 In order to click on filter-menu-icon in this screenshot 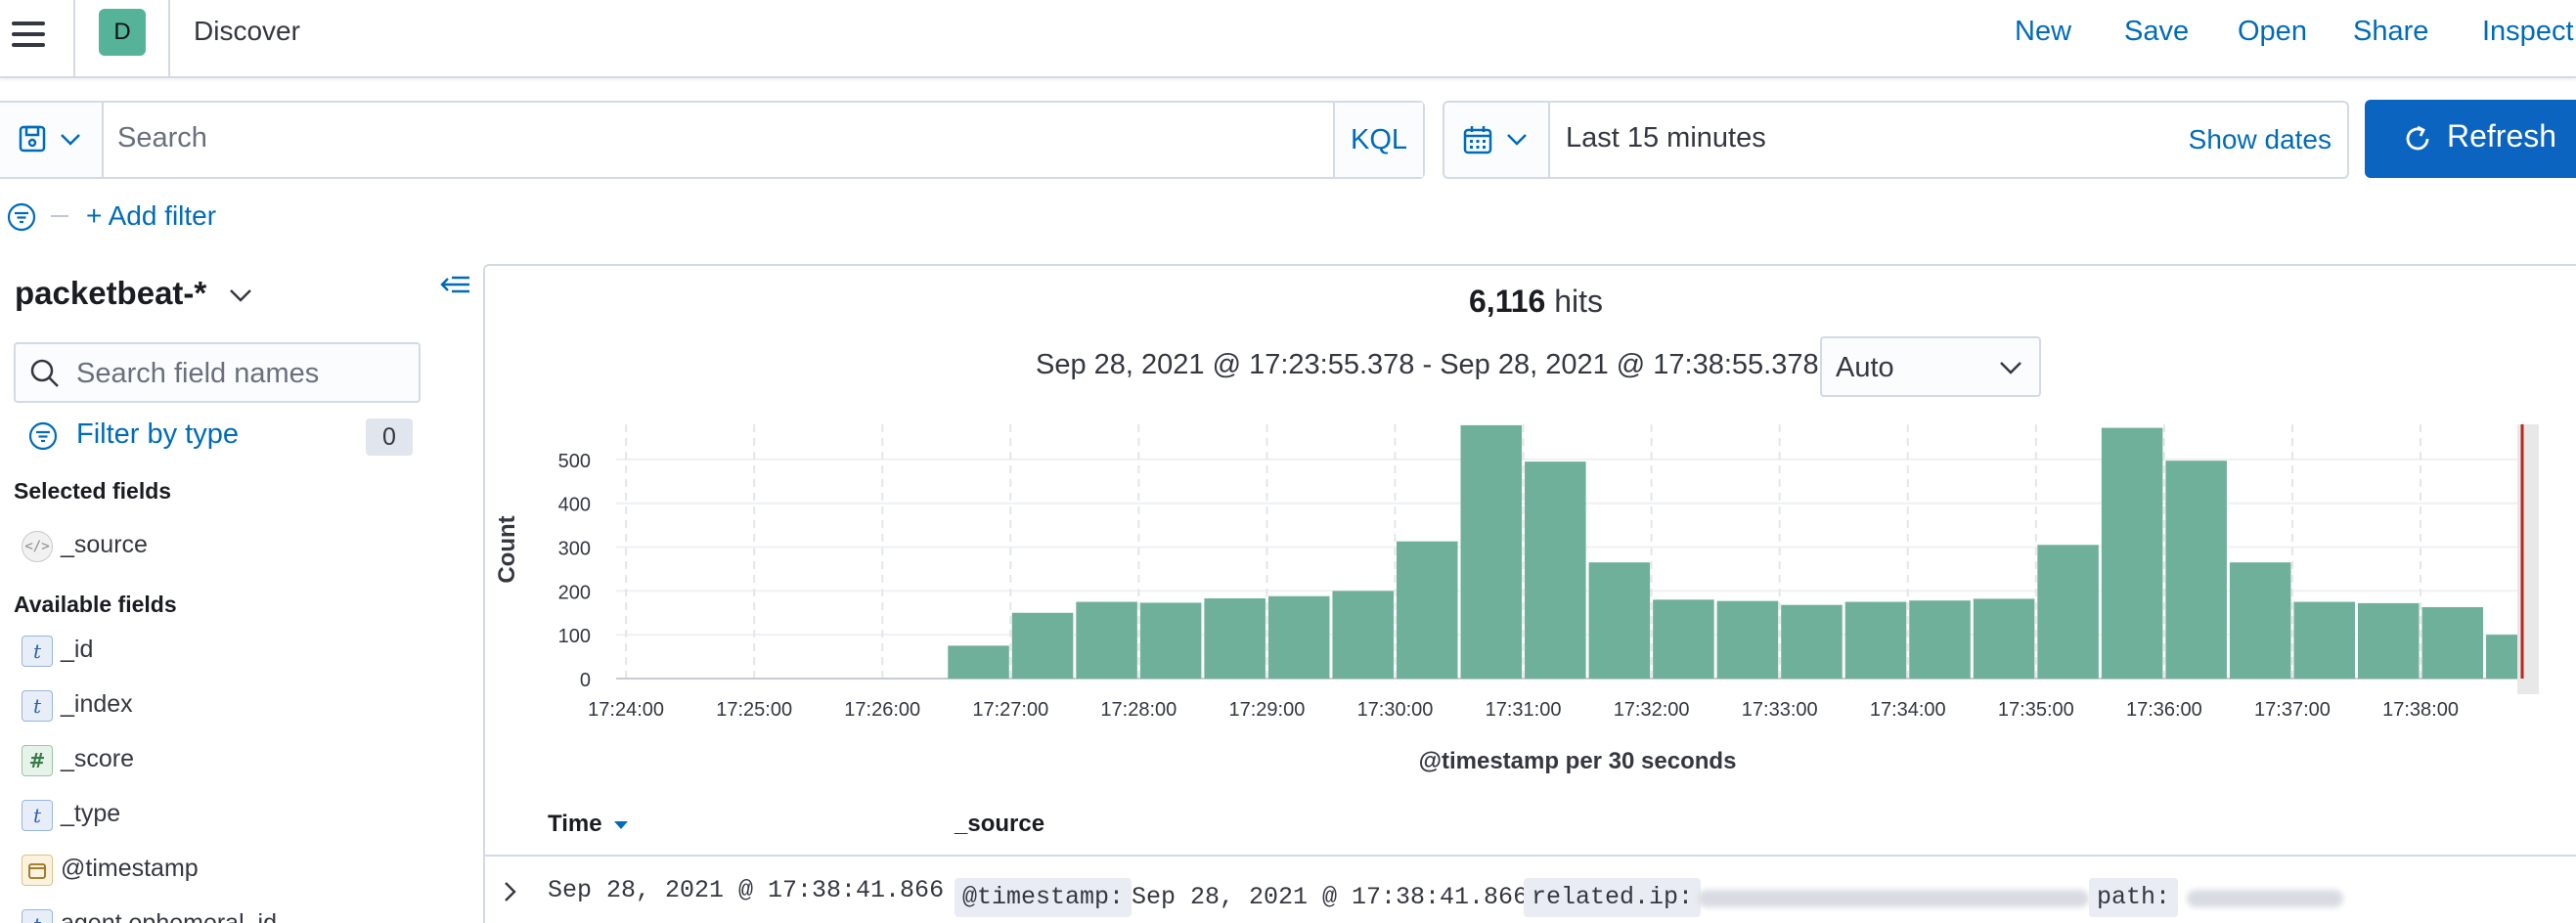, I will do `click(21, 217)`.